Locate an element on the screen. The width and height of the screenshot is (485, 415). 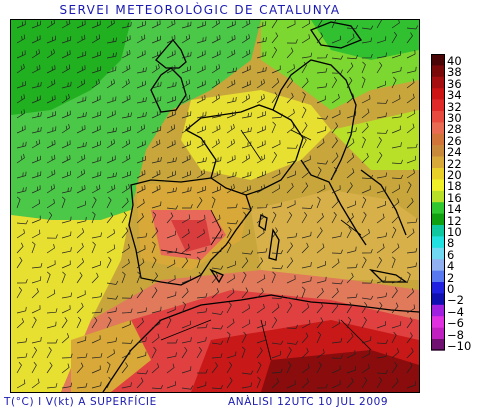
legend-label: 24 is located at coordinates (454, 152).